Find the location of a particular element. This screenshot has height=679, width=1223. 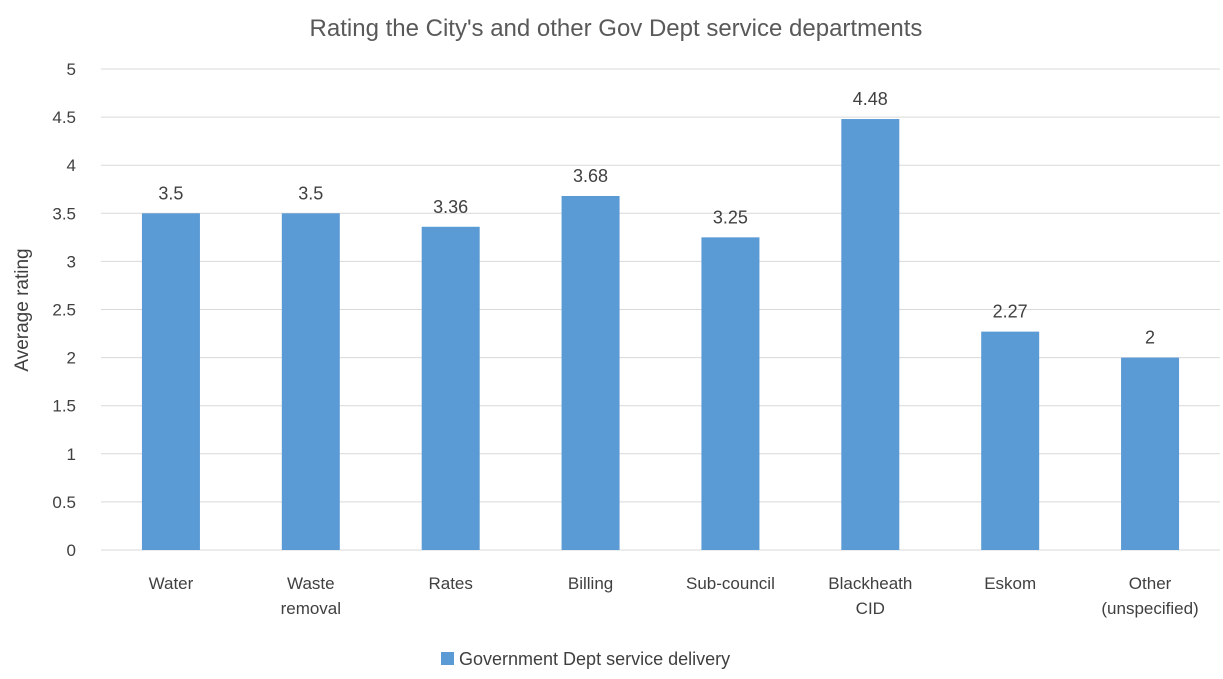

x-category-label: CID is located at coordinates (870, 608).